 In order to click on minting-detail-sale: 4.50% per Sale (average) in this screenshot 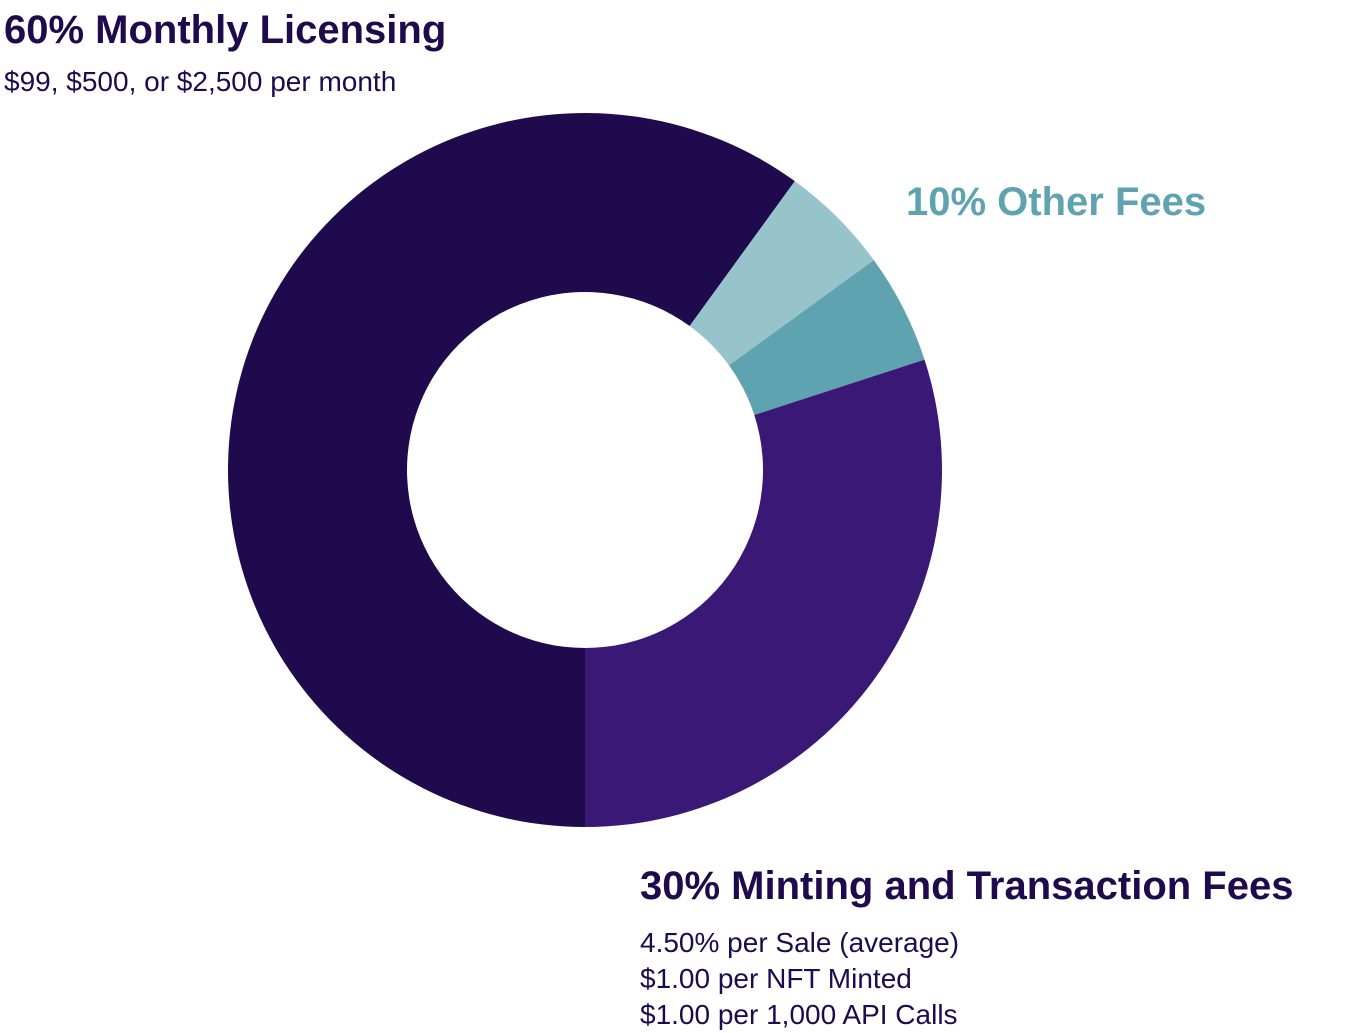, I will do `click(800, 942)`.